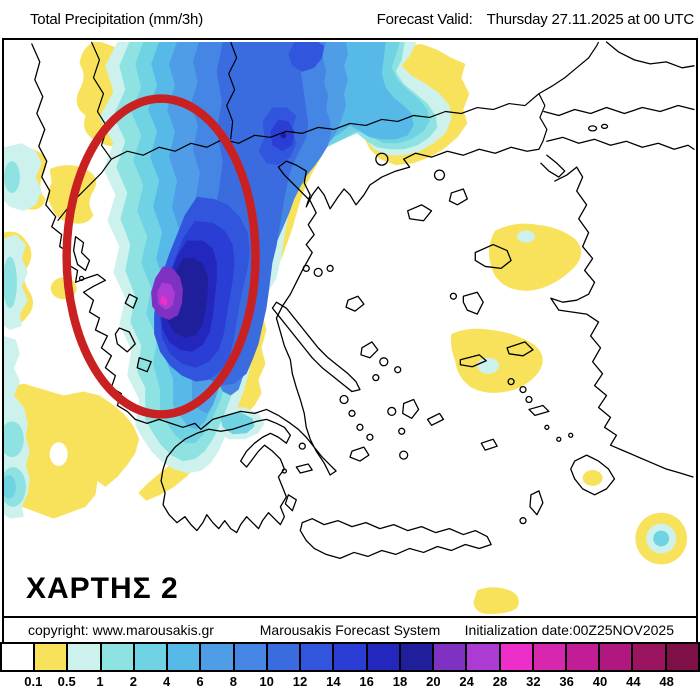  Describe the element at coordinates (116, 19) in the screenshot. I see `page-title: Total Precipitation (mm/3h)` at that location.